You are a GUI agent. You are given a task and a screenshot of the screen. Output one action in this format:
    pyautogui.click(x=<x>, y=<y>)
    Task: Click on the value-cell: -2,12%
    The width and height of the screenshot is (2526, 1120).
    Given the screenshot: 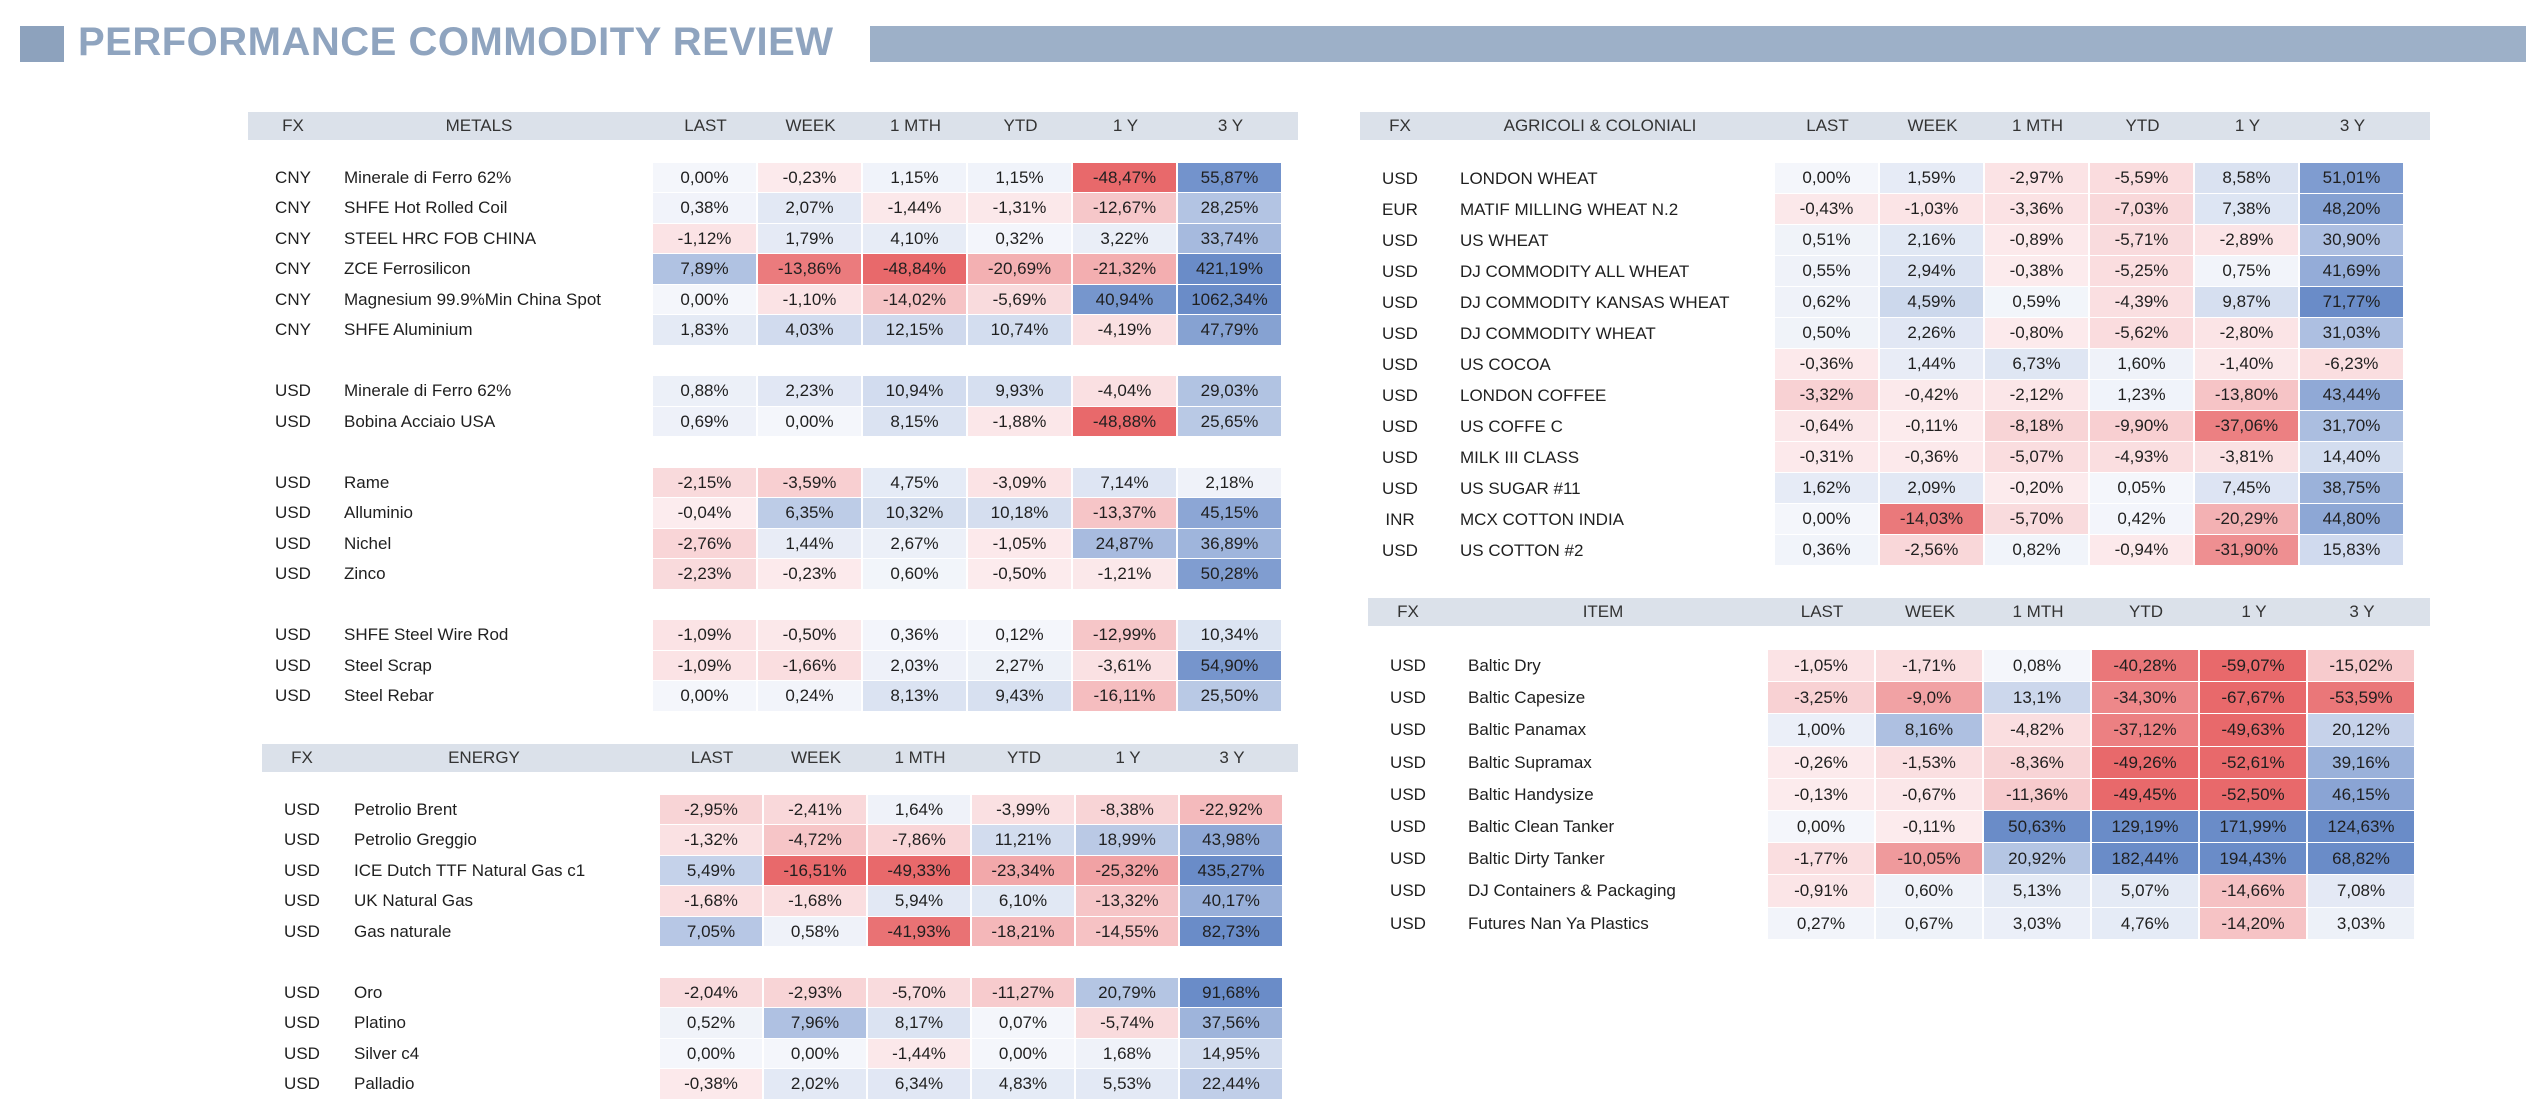 What is the action you would take?
    pyautogui.click(x=2036, y=394)
    